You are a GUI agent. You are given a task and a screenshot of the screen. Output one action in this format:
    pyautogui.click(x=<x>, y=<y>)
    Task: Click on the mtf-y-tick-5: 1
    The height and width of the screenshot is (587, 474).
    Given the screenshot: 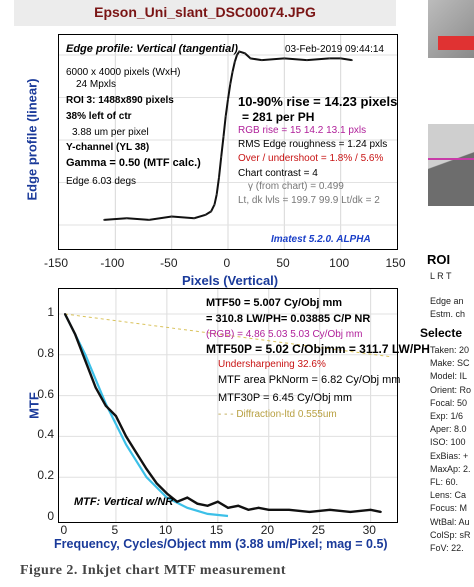 What is the action you would take?
    pyautogui.click(x=50, y=312)
    